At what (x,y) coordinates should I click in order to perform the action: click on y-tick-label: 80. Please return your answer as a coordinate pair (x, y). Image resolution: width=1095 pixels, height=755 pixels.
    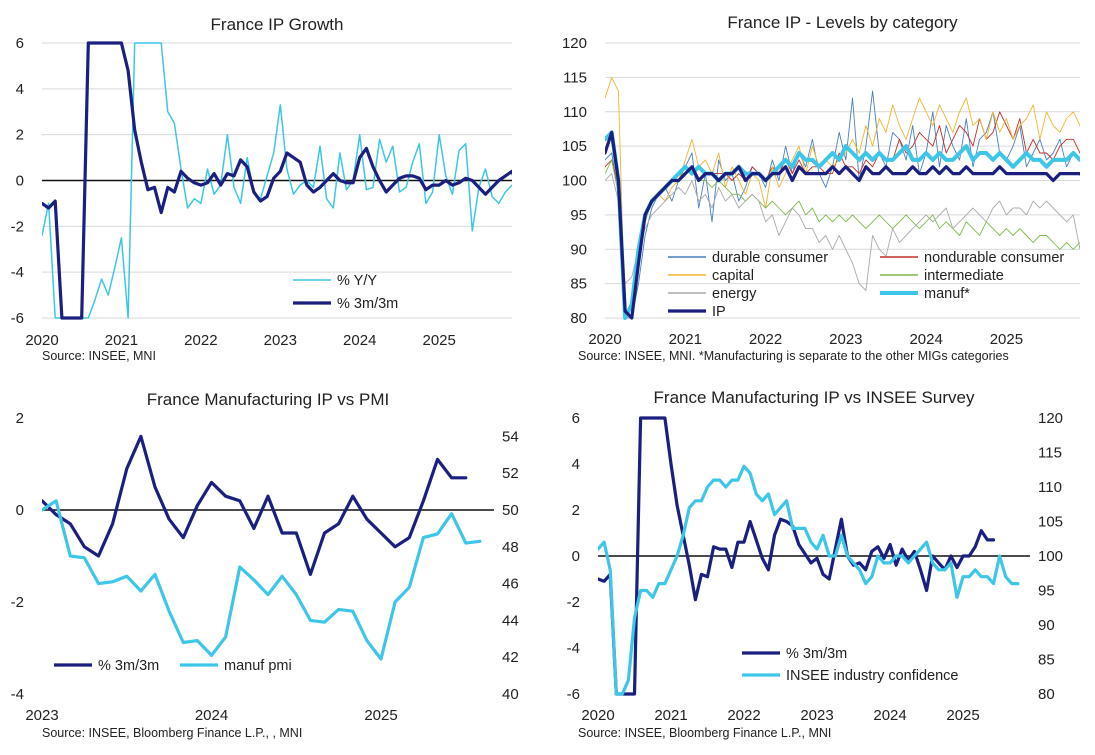
    Looking at the image, I should click on (578, 318).